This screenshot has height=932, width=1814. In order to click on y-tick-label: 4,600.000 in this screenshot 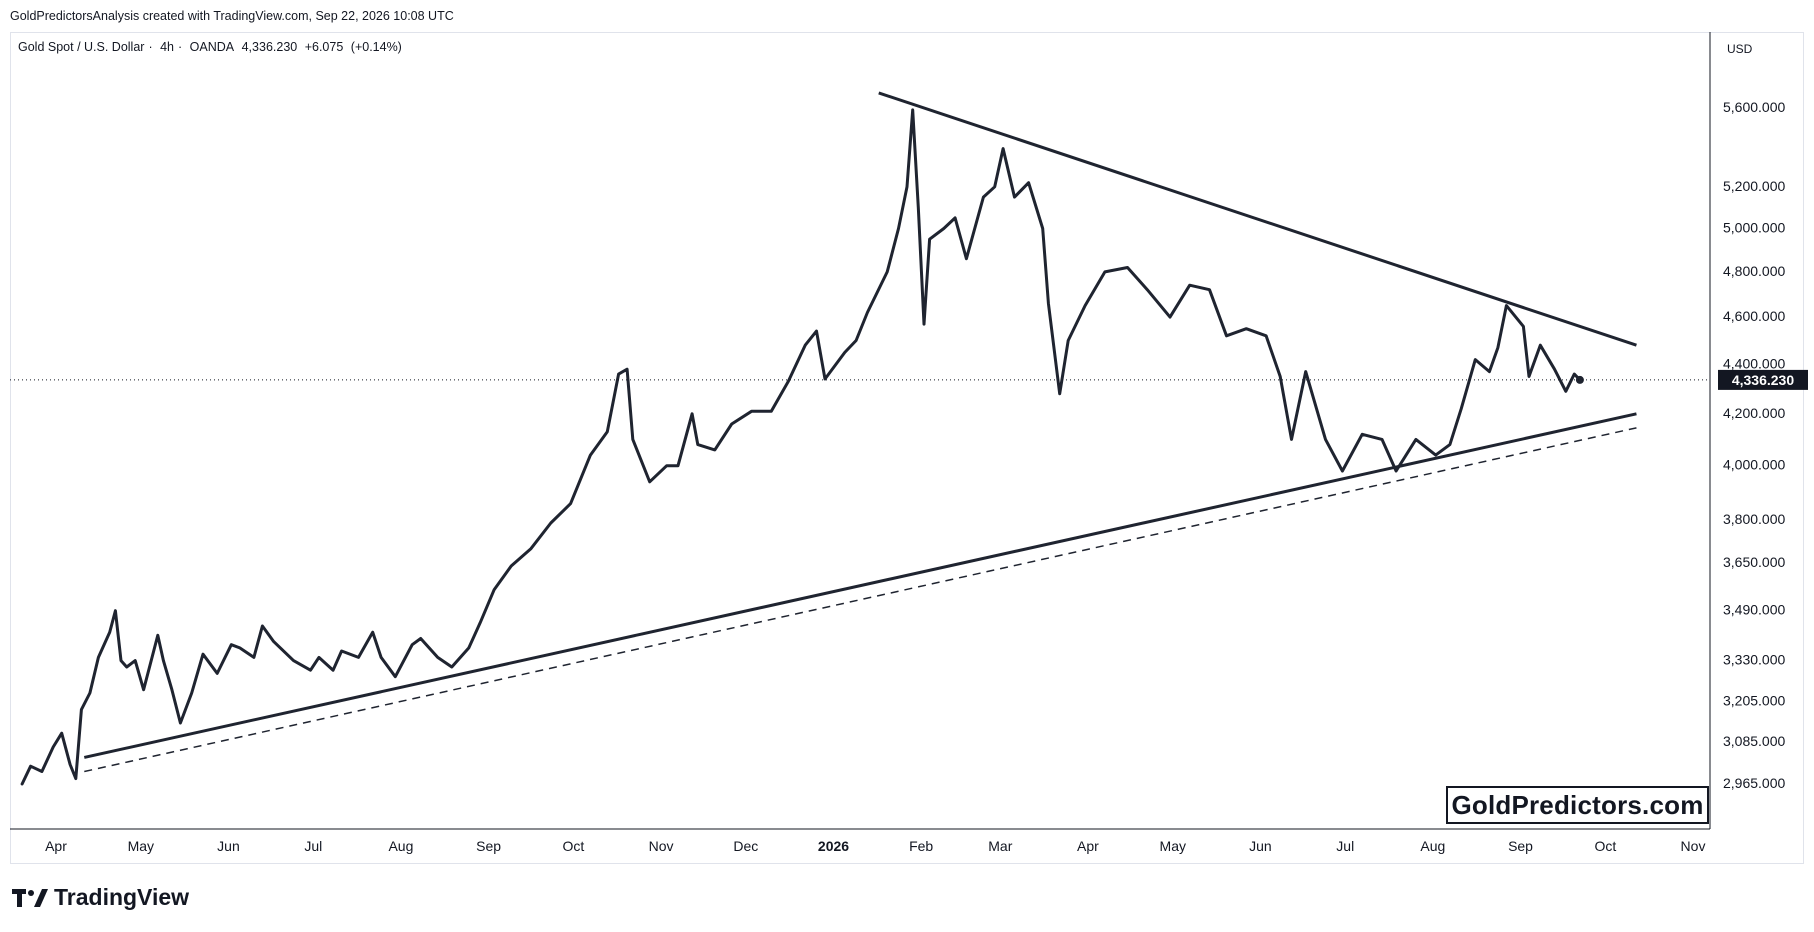, I will do `click(1754, 316)`.